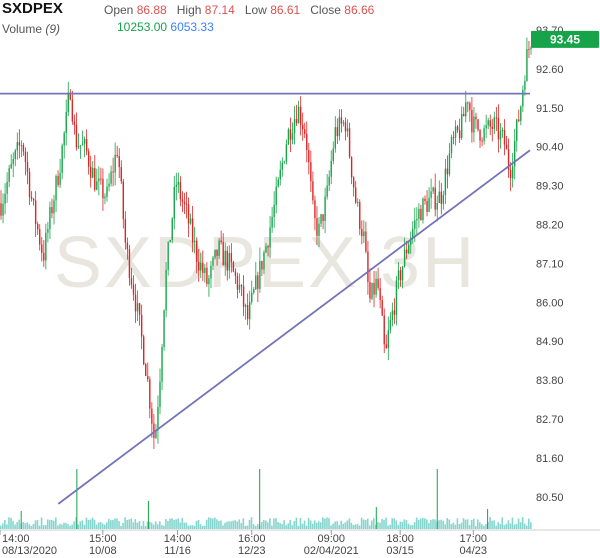  I want to click on close-value: 86.66, so click(359, 10).